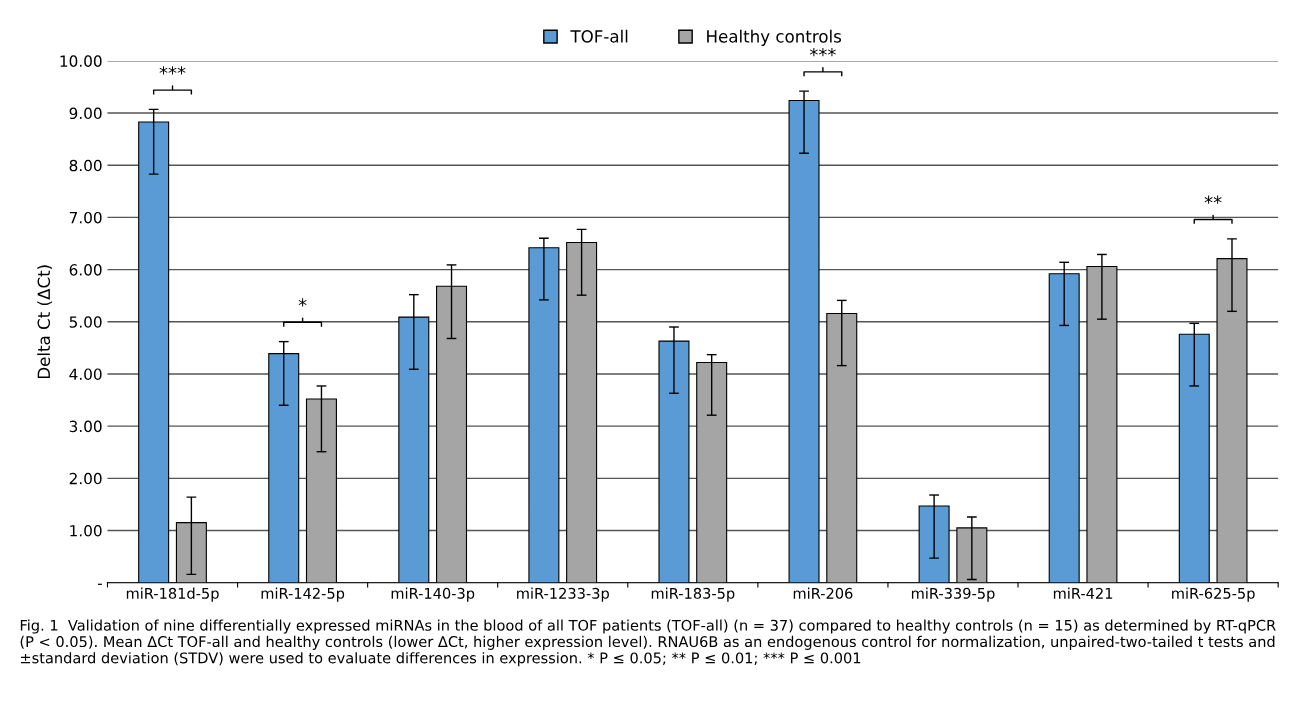 The image size is (1295, 708). I want to click on y-axis-title: Delta Ct (ΔCt), so click(45, 322).